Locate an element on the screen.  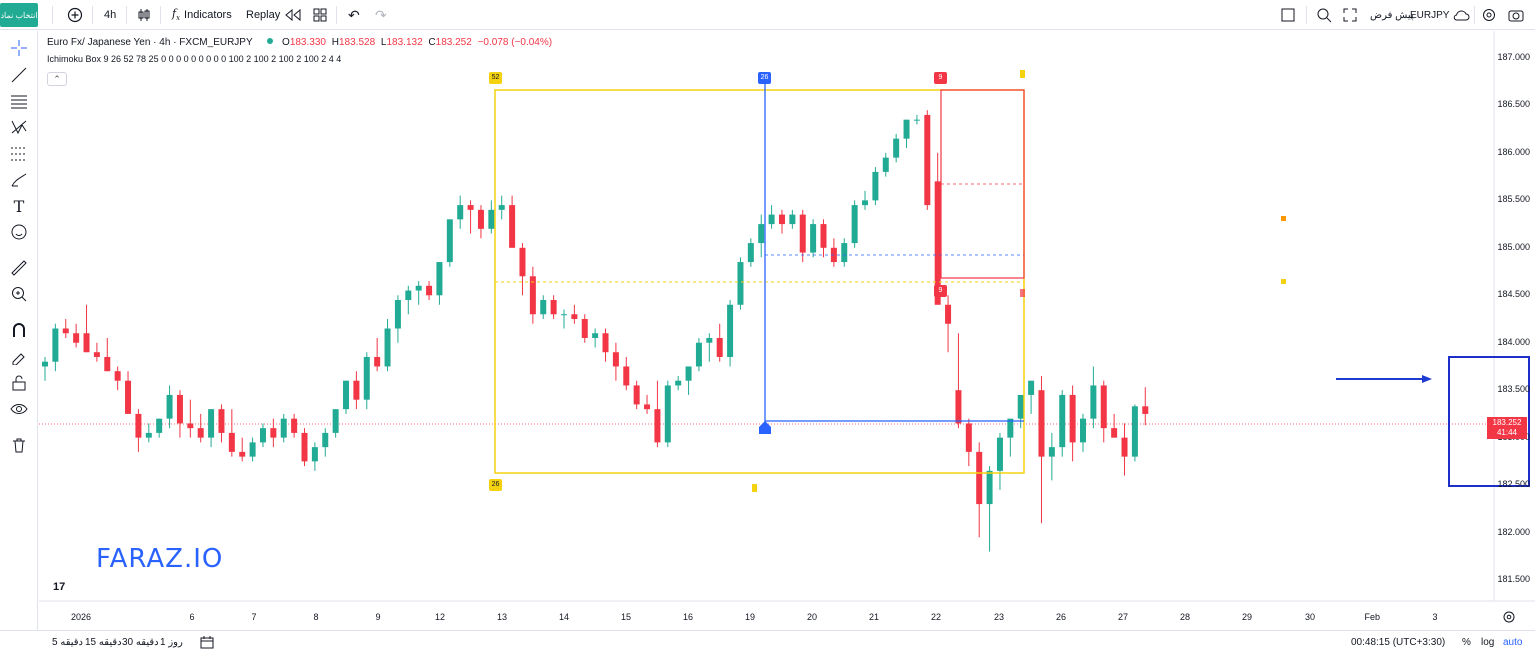
replay-button: Replay is located at coordinates (274, 15).